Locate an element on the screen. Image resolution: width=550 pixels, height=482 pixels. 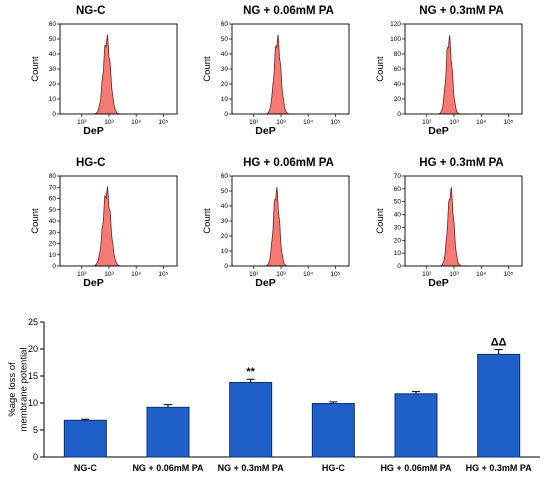
bar-ytick-label: 10 is located at coordinates (33, 403).